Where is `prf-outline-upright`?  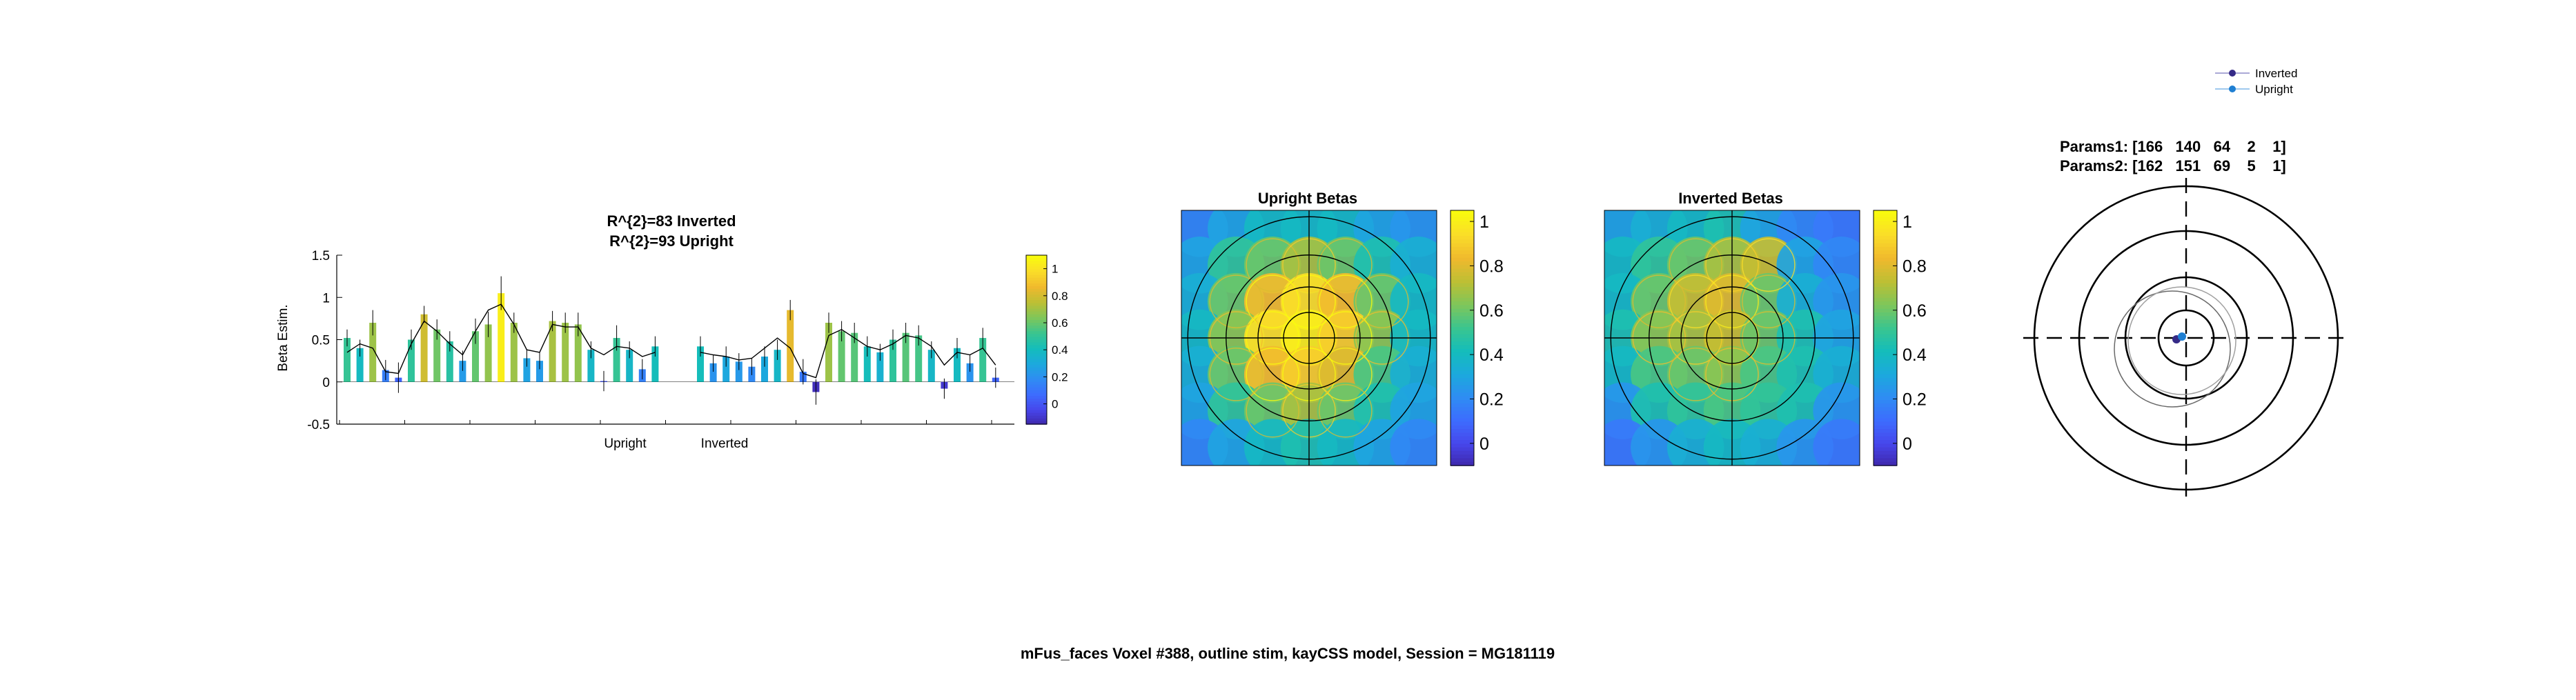 prf-outline-upright is located at coordinates (2181, 340).